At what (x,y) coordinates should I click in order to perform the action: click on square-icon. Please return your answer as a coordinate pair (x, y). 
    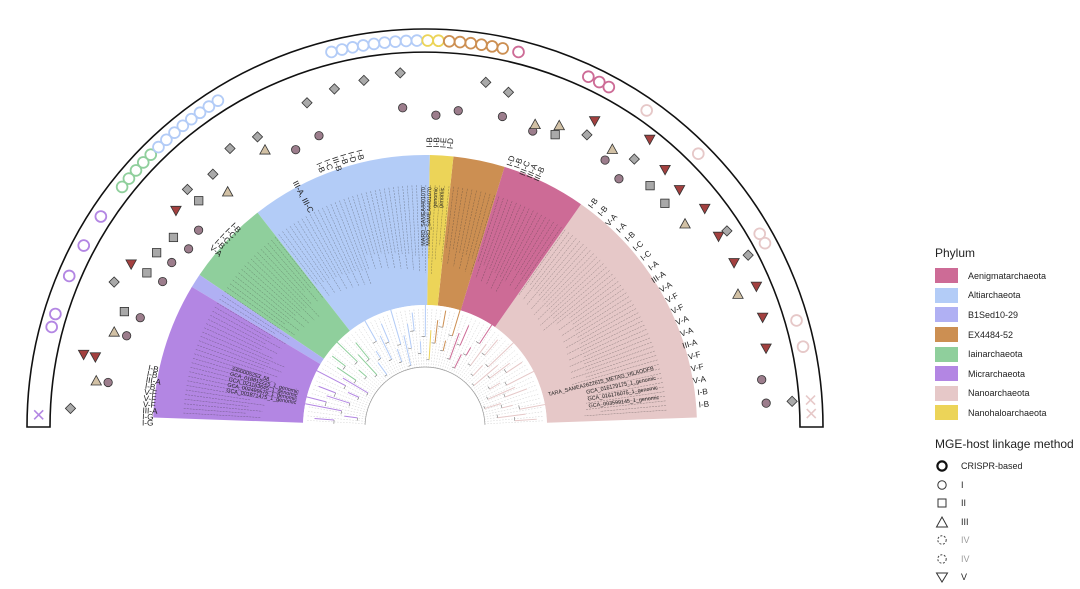
    Looking at the image, I should click on (942, 503).